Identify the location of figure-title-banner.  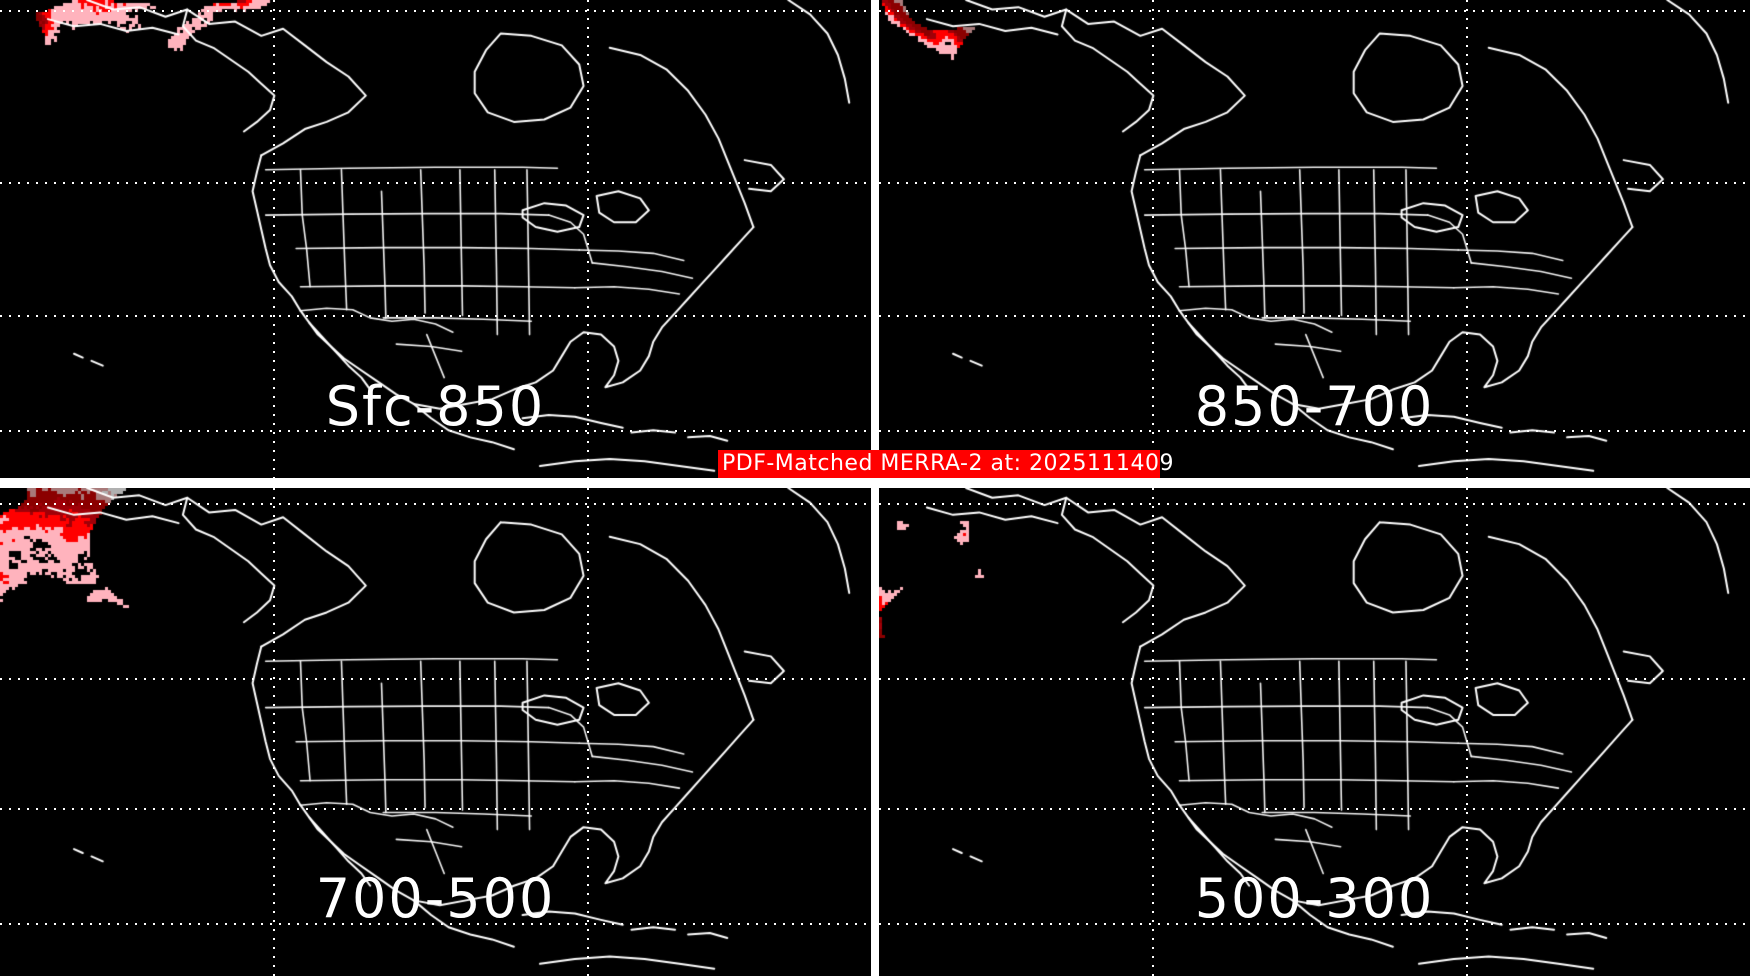
(939, 464).